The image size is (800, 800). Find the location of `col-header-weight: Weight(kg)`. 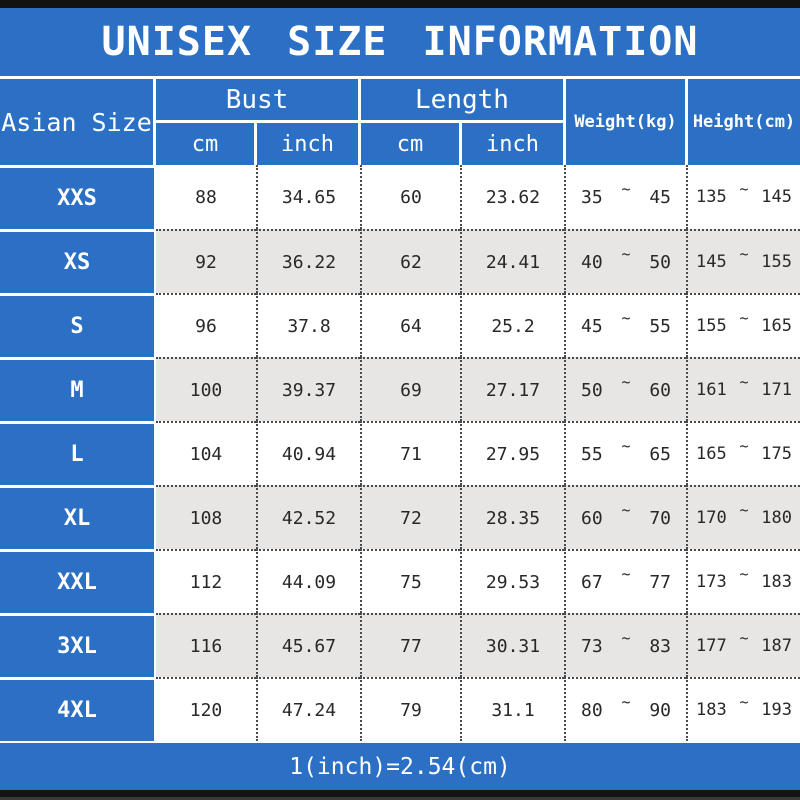

col-header-weight: Weight(kg) is located at coordinates (625, 122).